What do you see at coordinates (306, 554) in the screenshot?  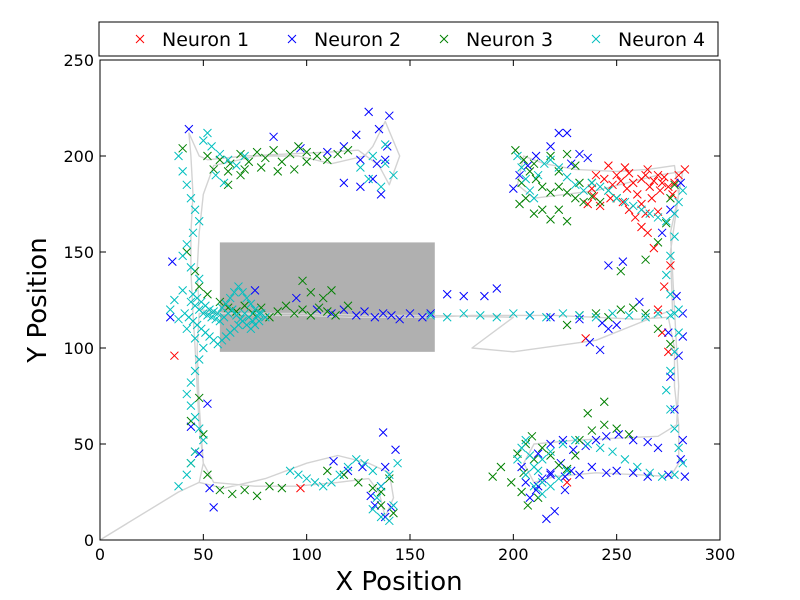 I see `x-tick-label: 100` at bounding box center [306, 554].